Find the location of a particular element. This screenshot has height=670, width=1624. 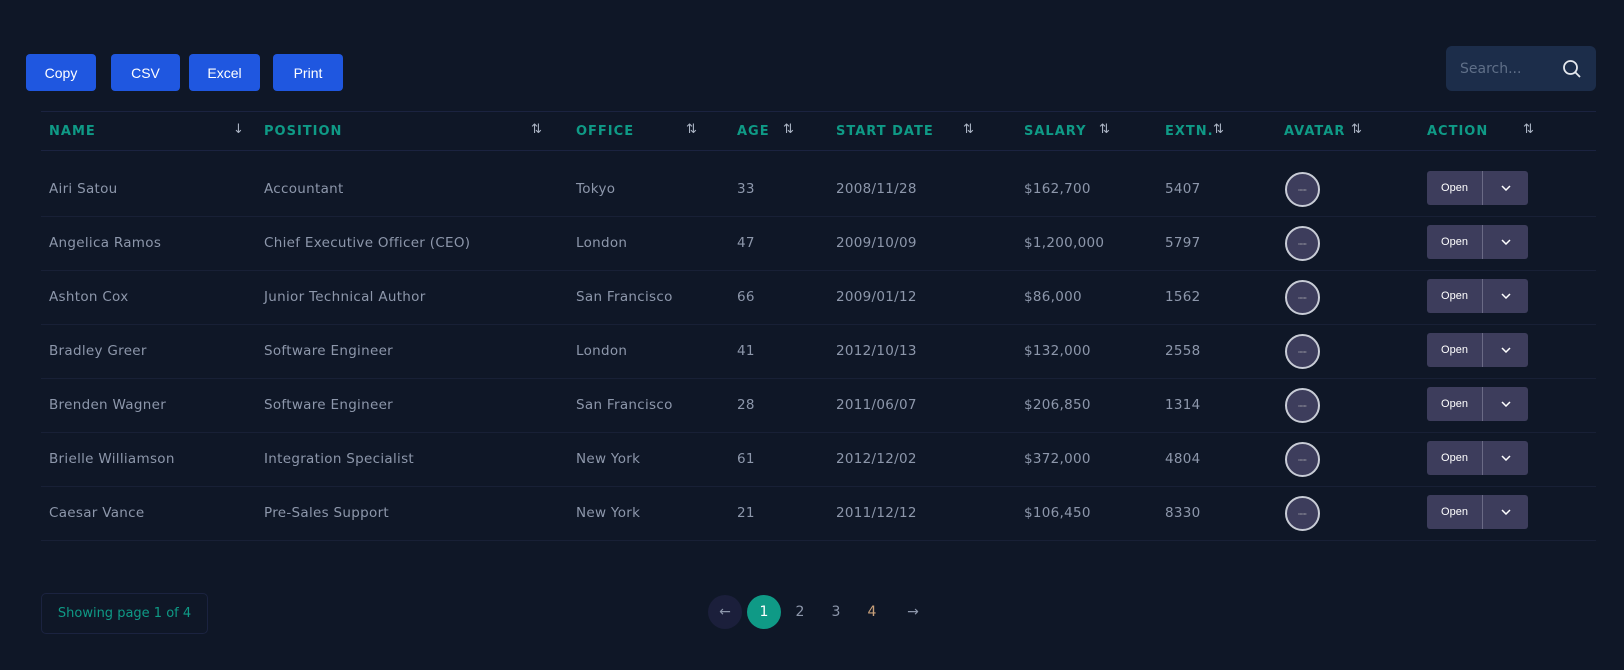

cell-position: Junior Technical Author is located at coordinates (345, 297).